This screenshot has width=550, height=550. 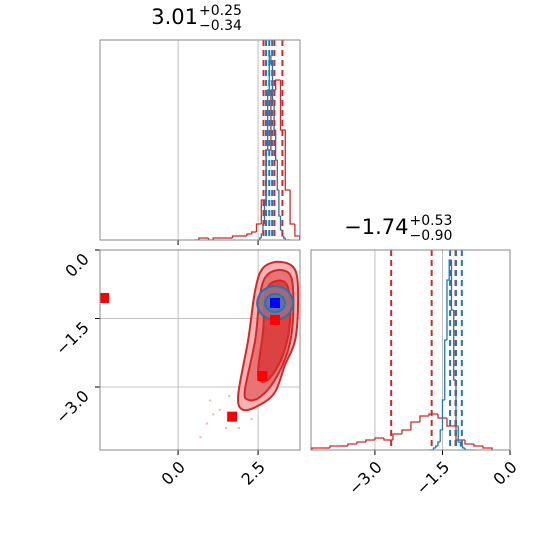 What do you see at coordinates (432, 477) in the screenshot?
I see `x-tick-label: −1.5` at bounding box center [432, 477].